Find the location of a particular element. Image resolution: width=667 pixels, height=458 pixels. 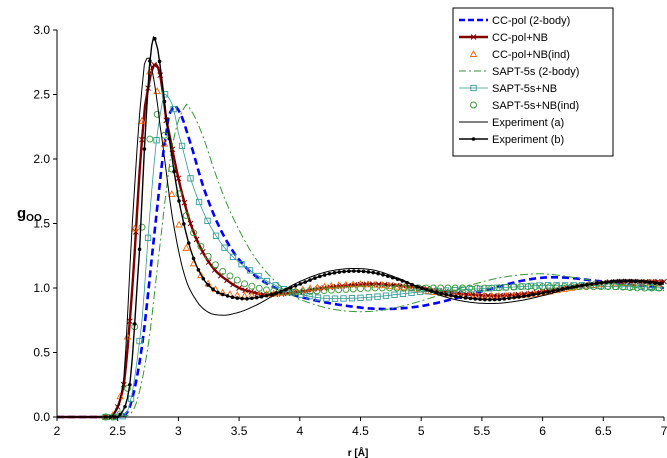

x-tick-label: 2 is located at coordinates (57, 431).